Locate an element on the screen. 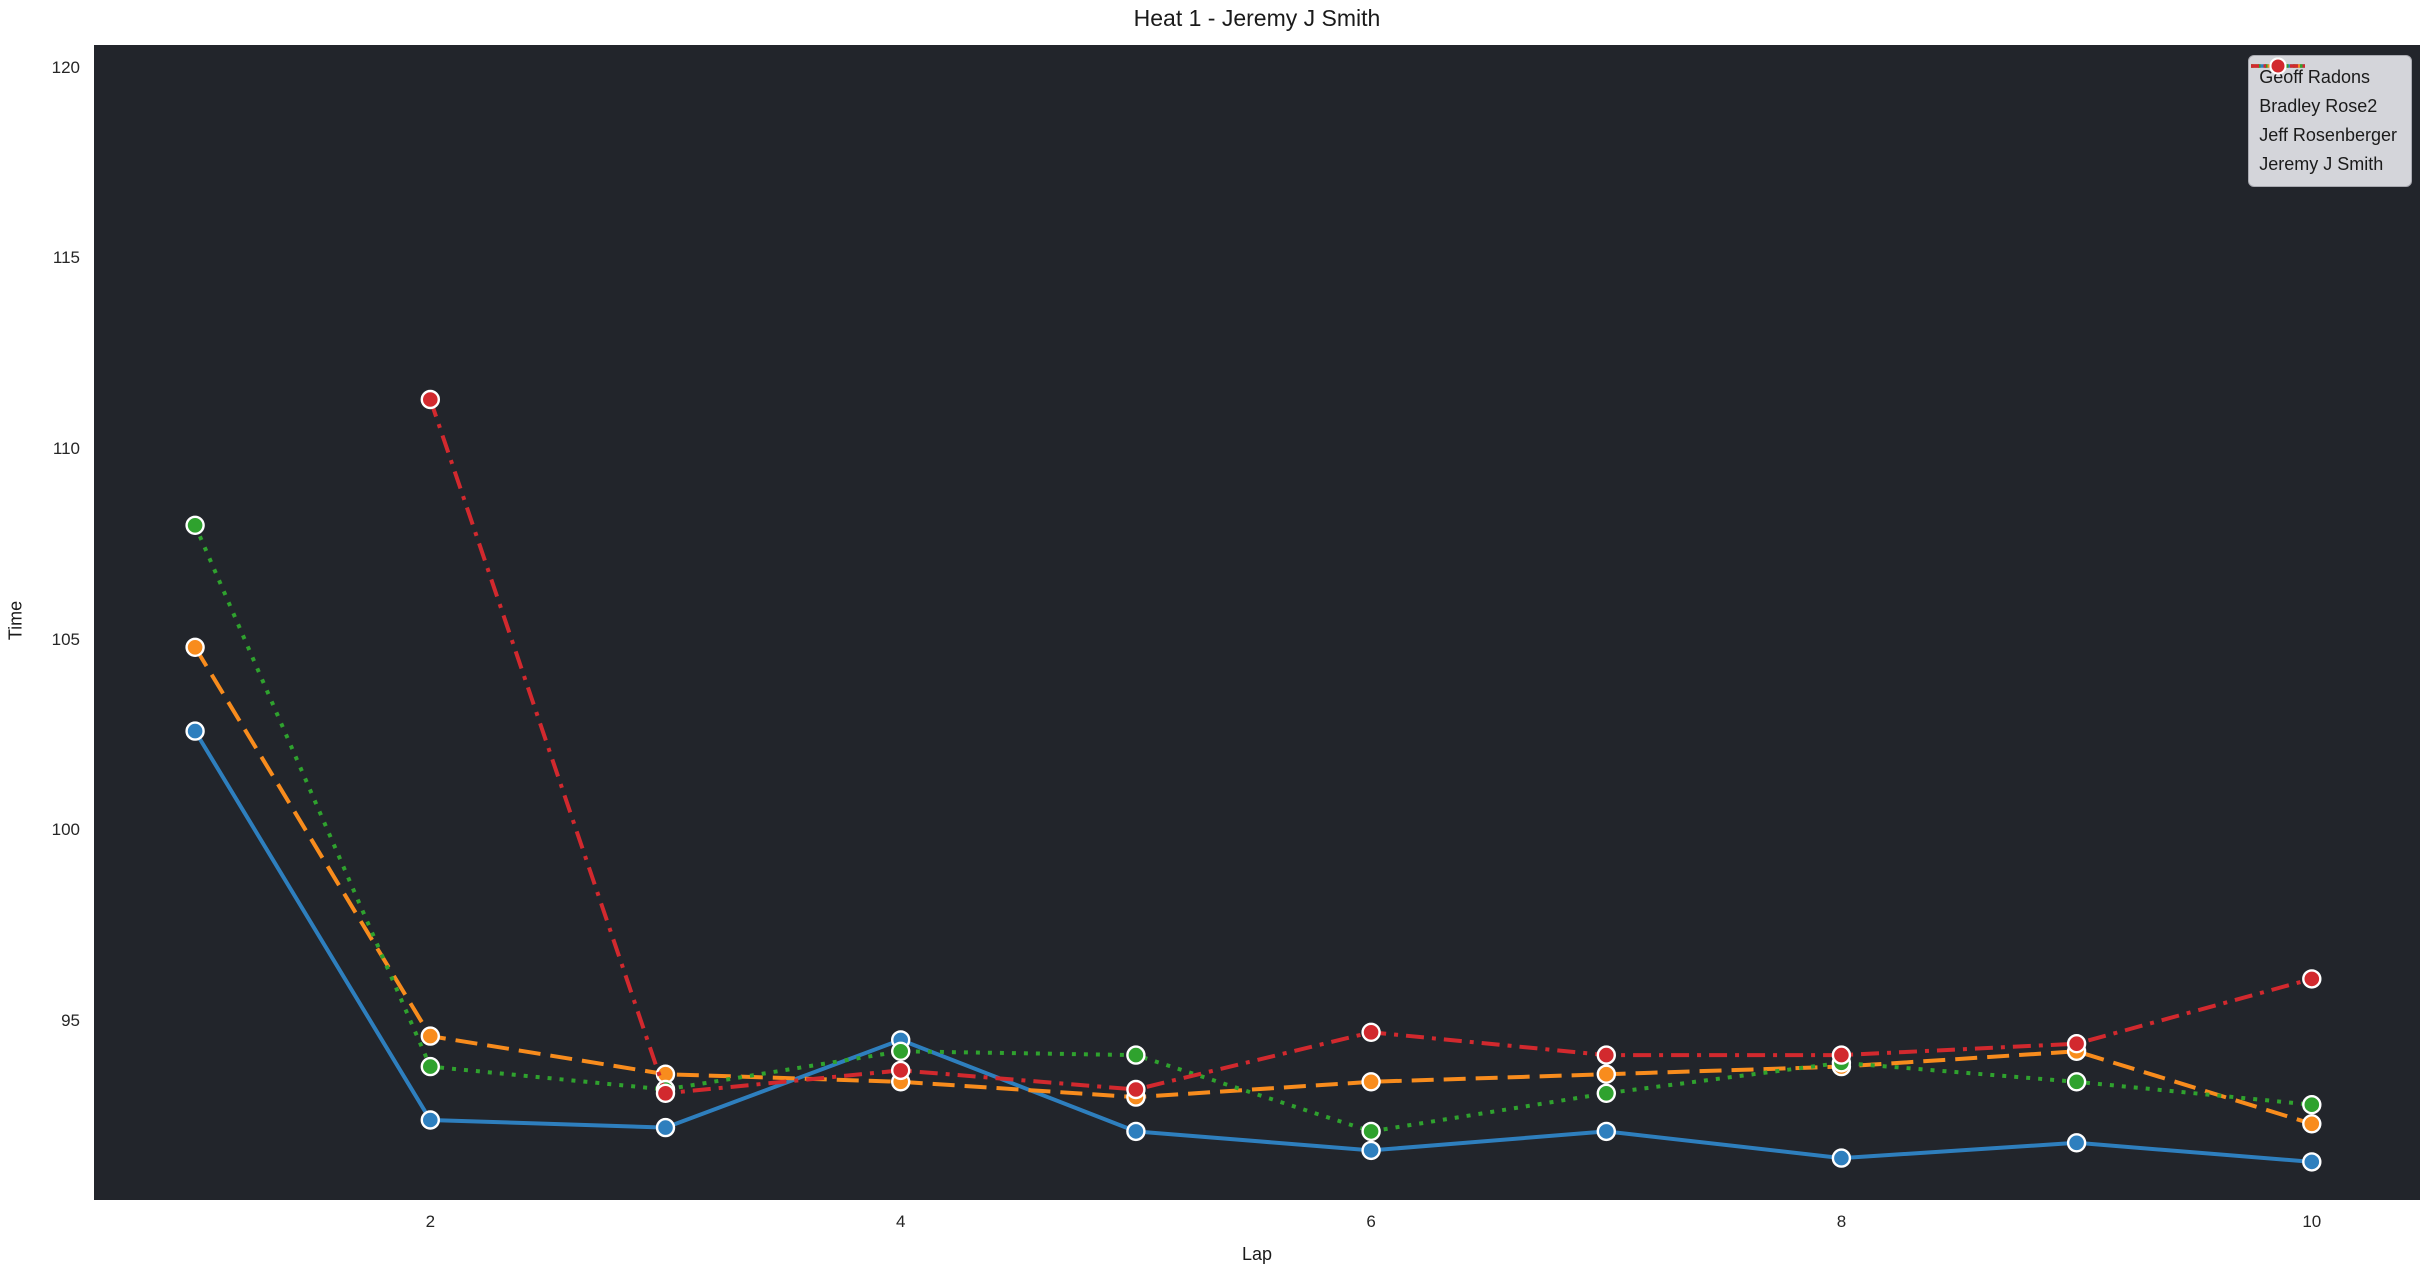 The image size is (2431, 1276). x-tick-label: 6 is located at coordinates (1371, 1221).